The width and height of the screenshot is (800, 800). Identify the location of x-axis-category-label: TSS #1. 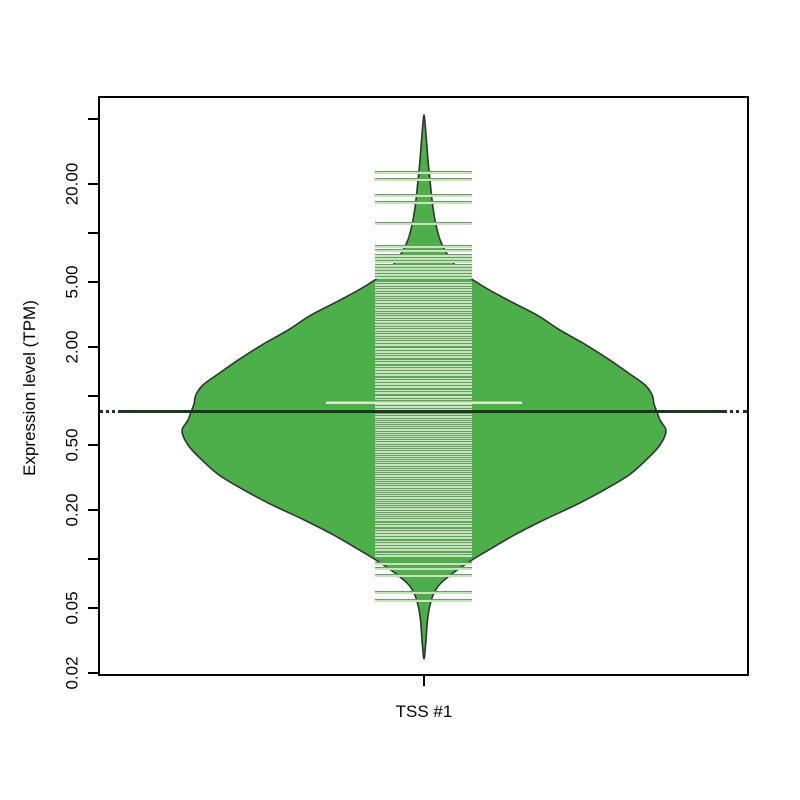
(424, 711).